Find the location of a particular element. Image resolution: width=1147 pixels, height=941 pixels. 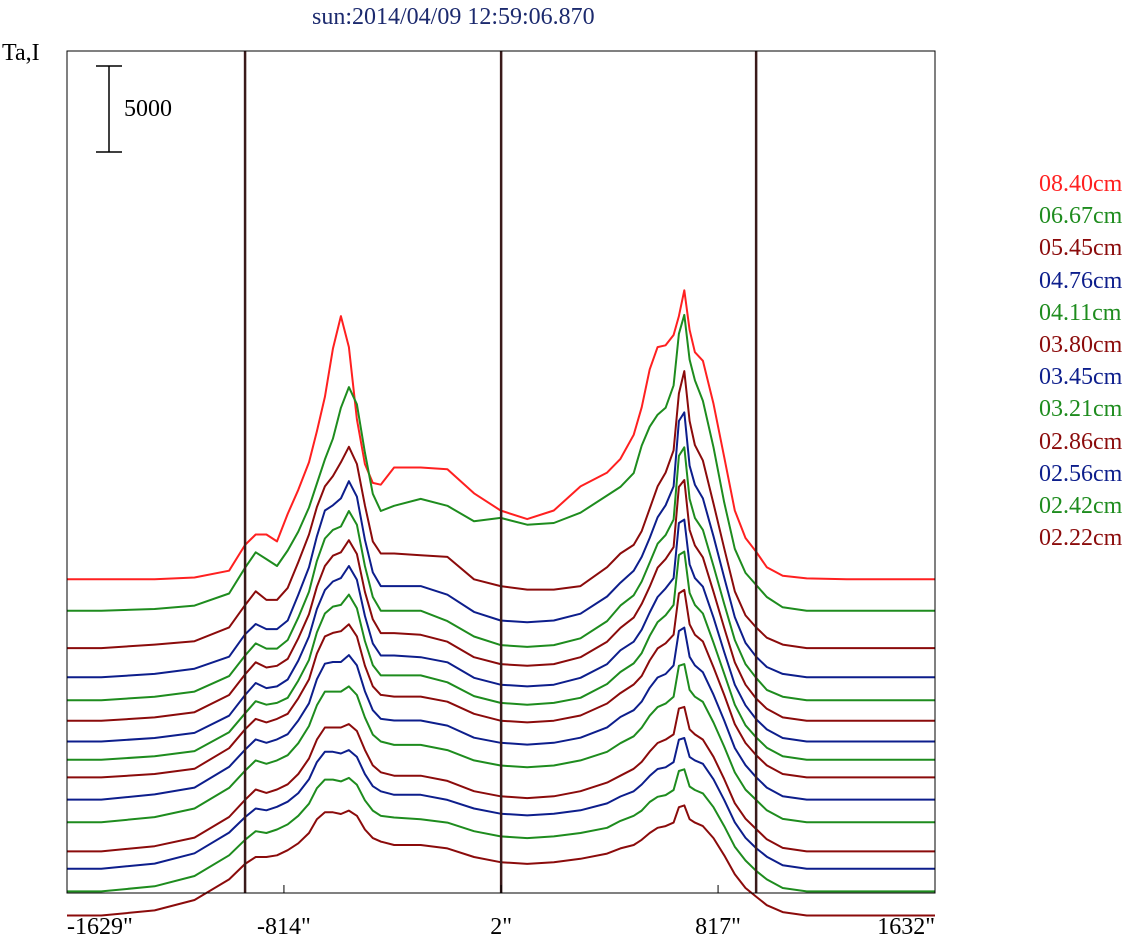

profile-trace-02.22cm is located at coordinates (501, 779).